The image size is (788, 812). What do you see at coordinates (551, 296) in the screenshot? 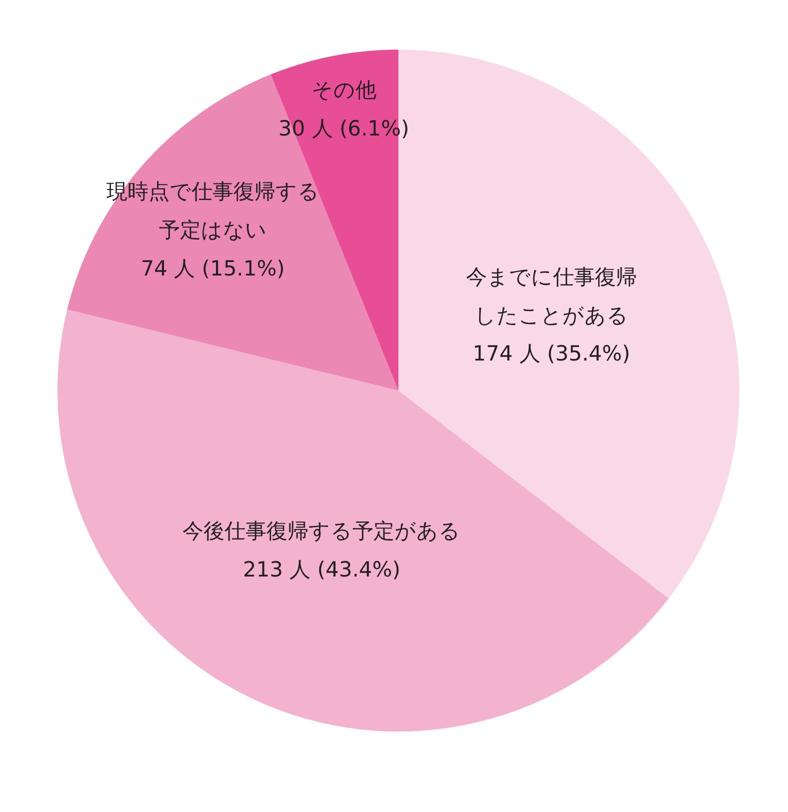
I see `slice-label: 今までに仕事復帰したことがある` at bounding box center [551, 296].